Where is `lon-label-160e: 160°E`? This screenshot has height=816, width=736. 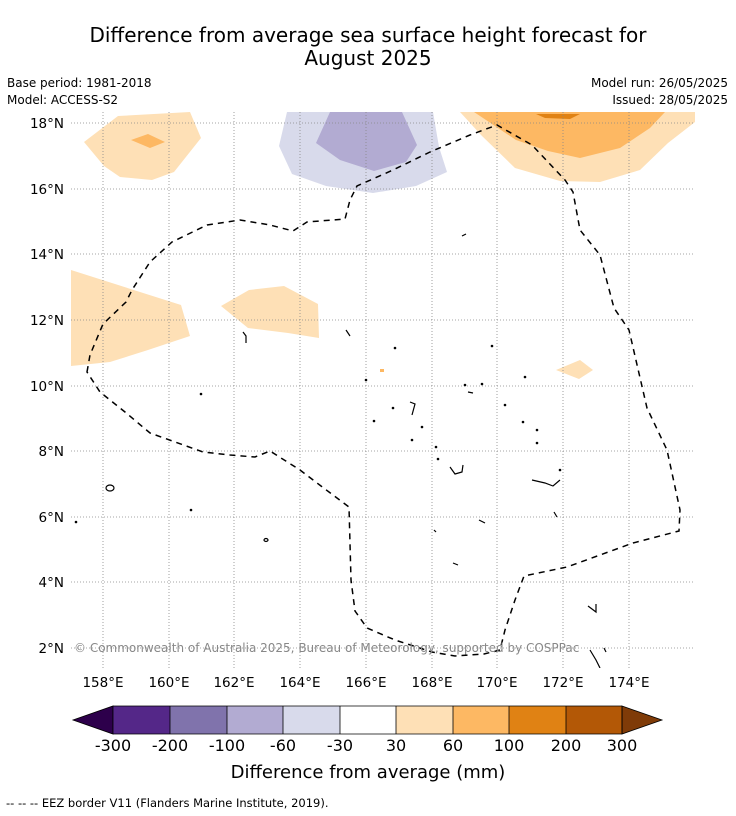
lon-label-160e: 160°E is located at coordinates (168, 683).